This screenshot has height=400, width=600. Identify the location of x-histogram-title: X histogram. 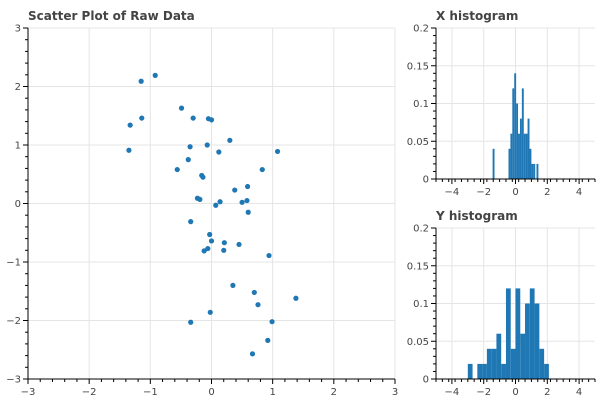
(477, 16).